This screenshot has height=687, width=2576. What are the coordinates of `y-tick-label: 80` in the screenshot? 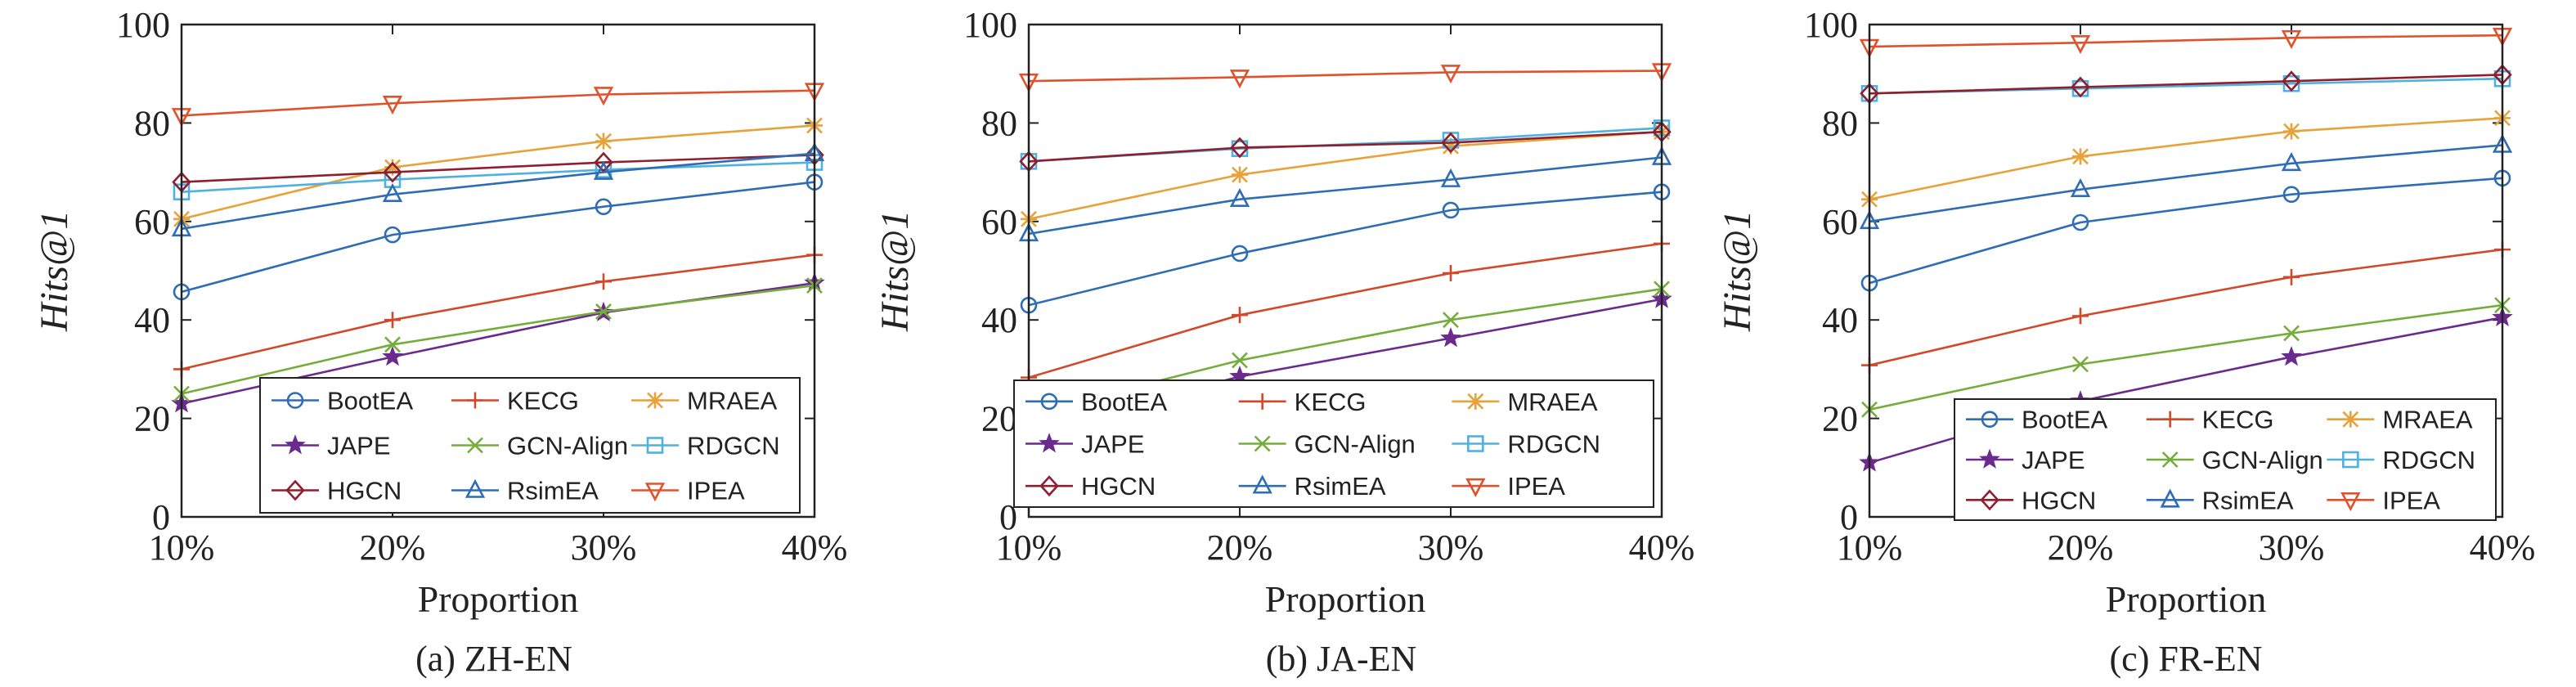 It's located at (999, 123).